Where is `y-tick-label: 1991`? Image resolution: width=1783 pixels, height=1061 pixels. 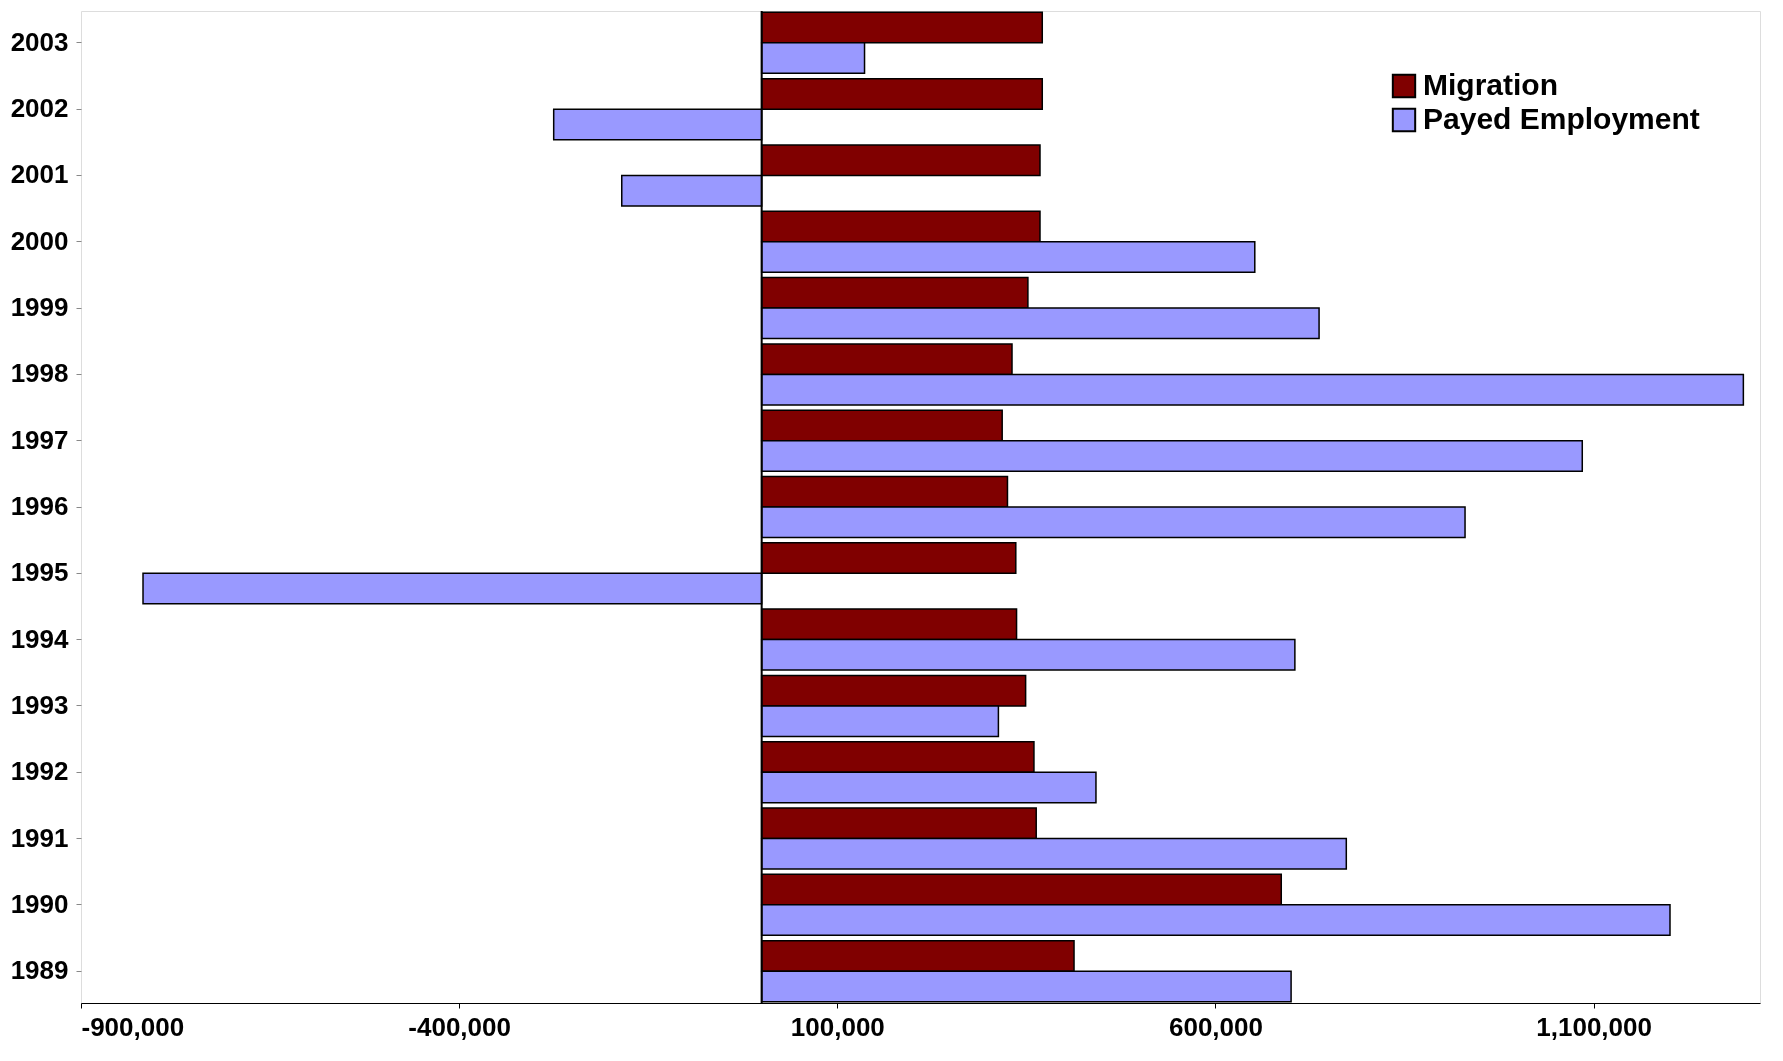 y-tick-label: 1991 is located at coordinates (39, 837).